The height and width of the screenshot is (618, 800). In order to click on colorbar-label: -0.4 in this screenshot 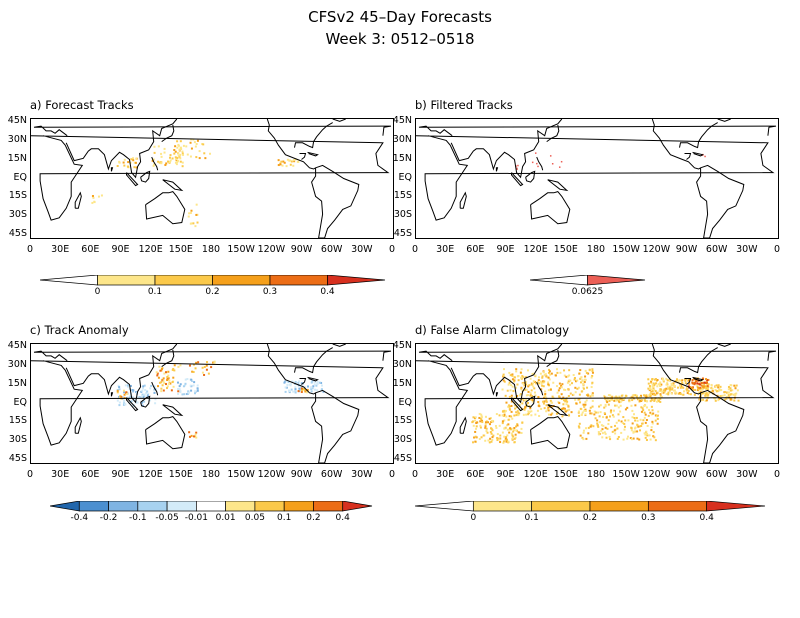, I will do `click(79, 518)`.